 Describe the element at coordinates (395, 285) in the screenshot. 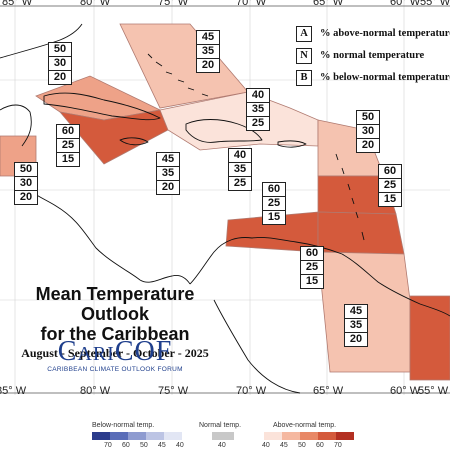

I see `coast-venezuela-east` at that location.